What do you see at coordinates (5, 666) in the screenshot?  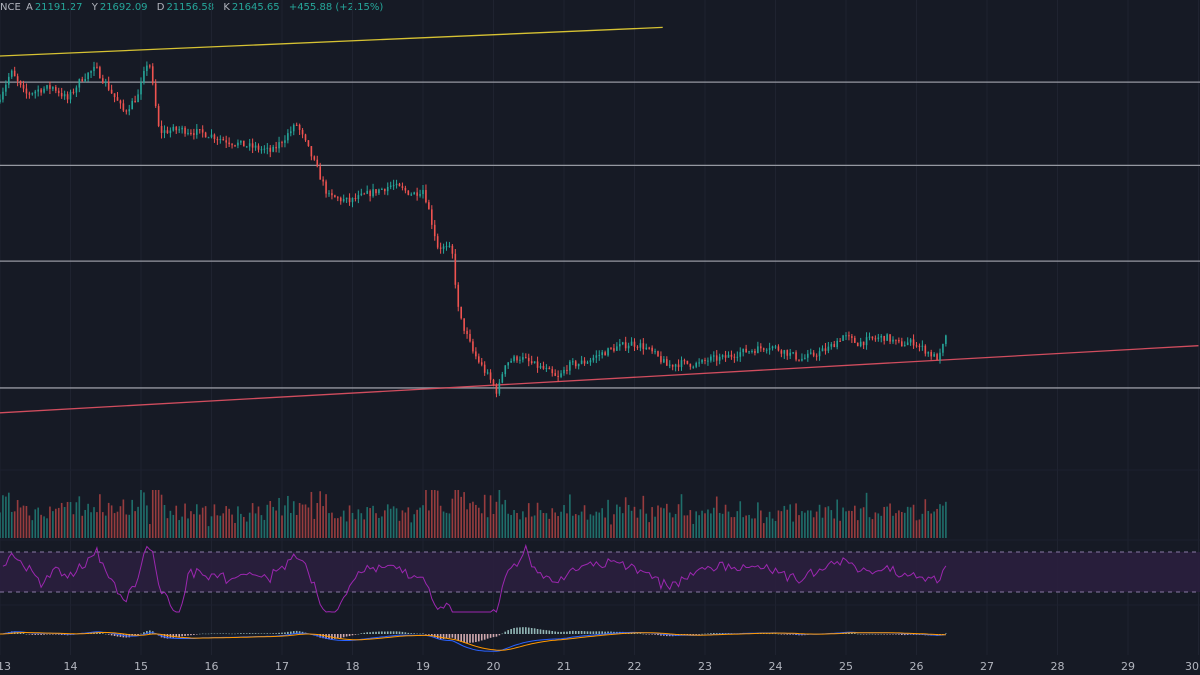 I see `x-tick-label: 13` at bounding box center [5, 666].